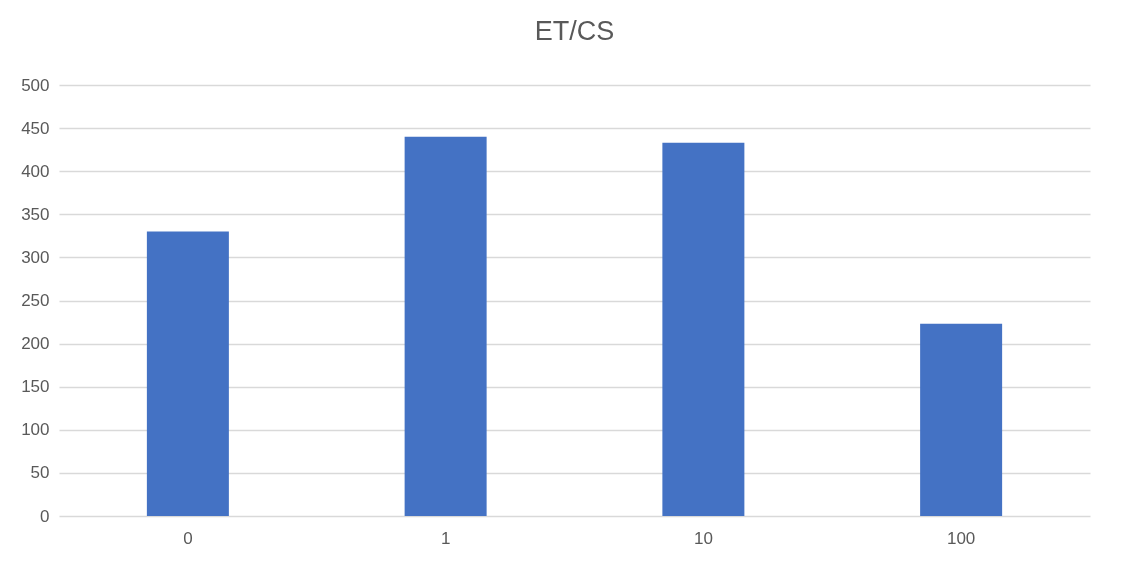 Image resolution: width=1132 pixels, height=580 pixels. Describe the element at coordinates (703, 538) in the screenshot. I see `x-tick-label: 10` at that location.